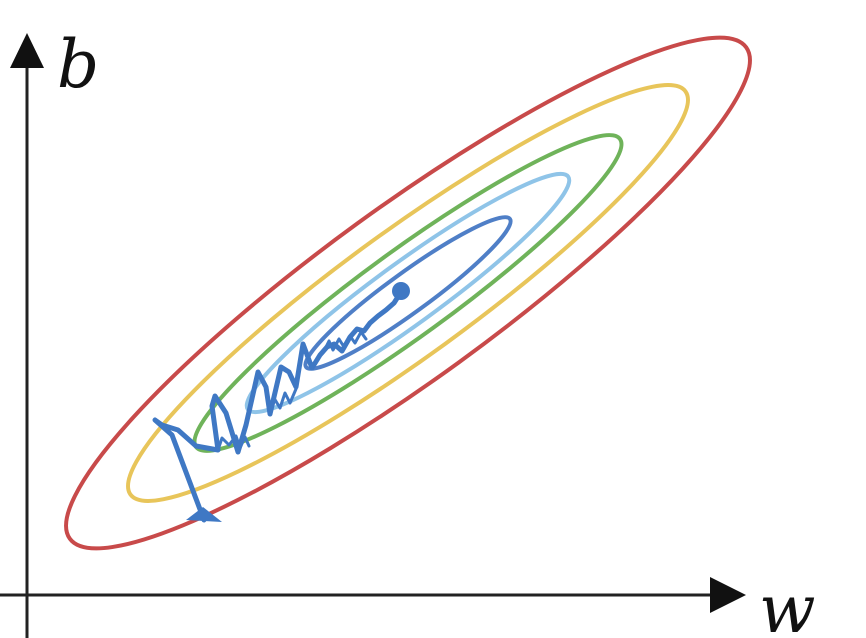 This screenshot has height=638, width=866. I want to click on descent-detail-a, so click(233, 443).